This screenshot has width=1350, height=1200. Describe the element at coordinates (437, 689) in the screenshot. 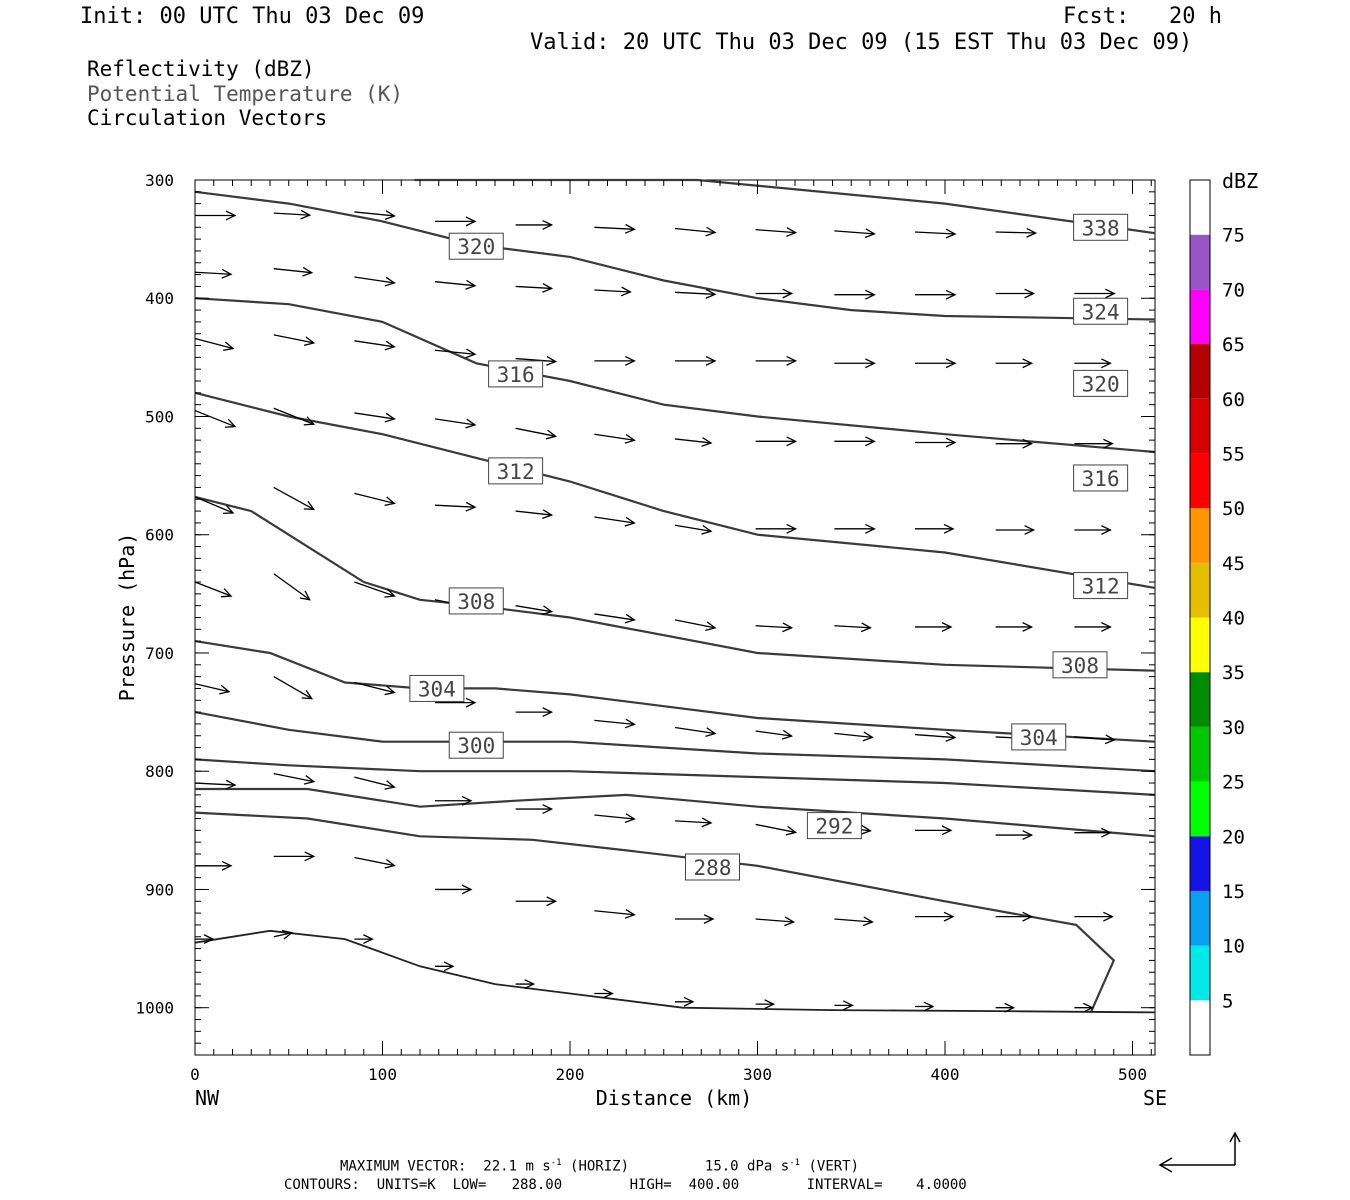

I see `svg-text: 304` at that location.